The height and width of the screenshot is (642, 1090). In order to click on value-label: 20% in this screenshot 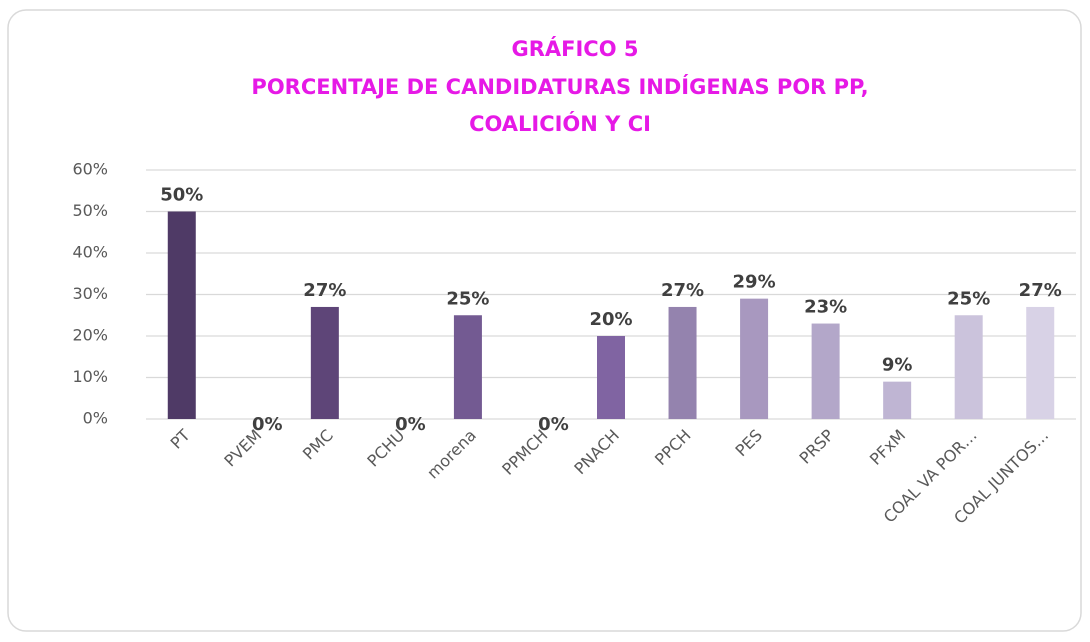, I will do `click(610, 319)`.